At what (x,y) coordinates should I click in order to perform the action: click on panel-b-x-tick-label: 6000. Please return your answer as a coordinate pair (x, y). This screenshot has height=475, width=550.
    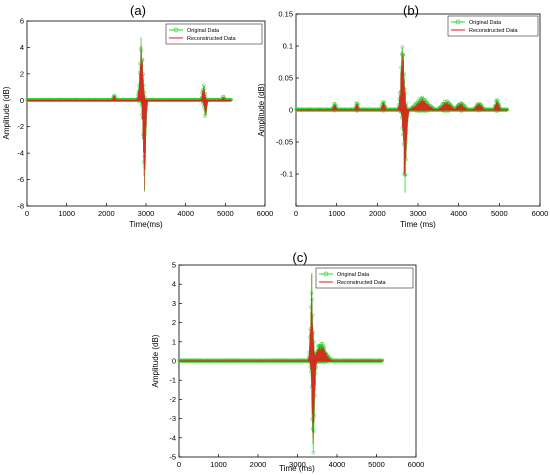
    Looking at the image, I should click on (540, 213).